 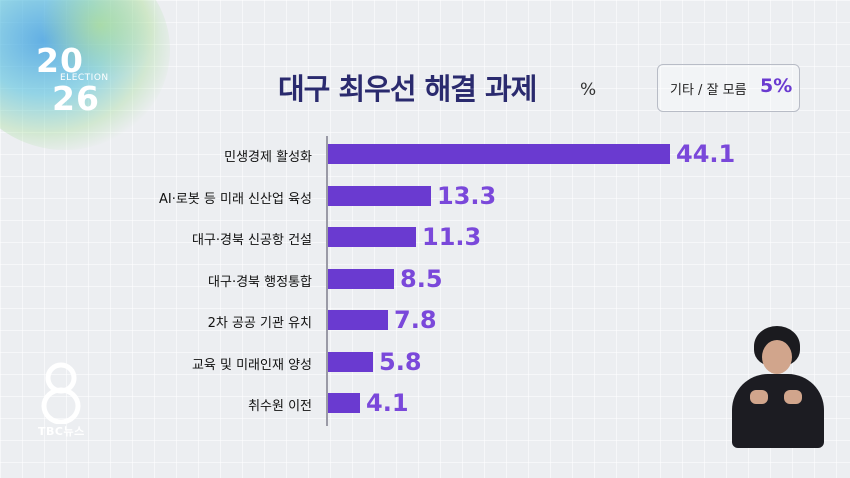 I want to click on value-label: 13.3, so click(x=467, y=196).